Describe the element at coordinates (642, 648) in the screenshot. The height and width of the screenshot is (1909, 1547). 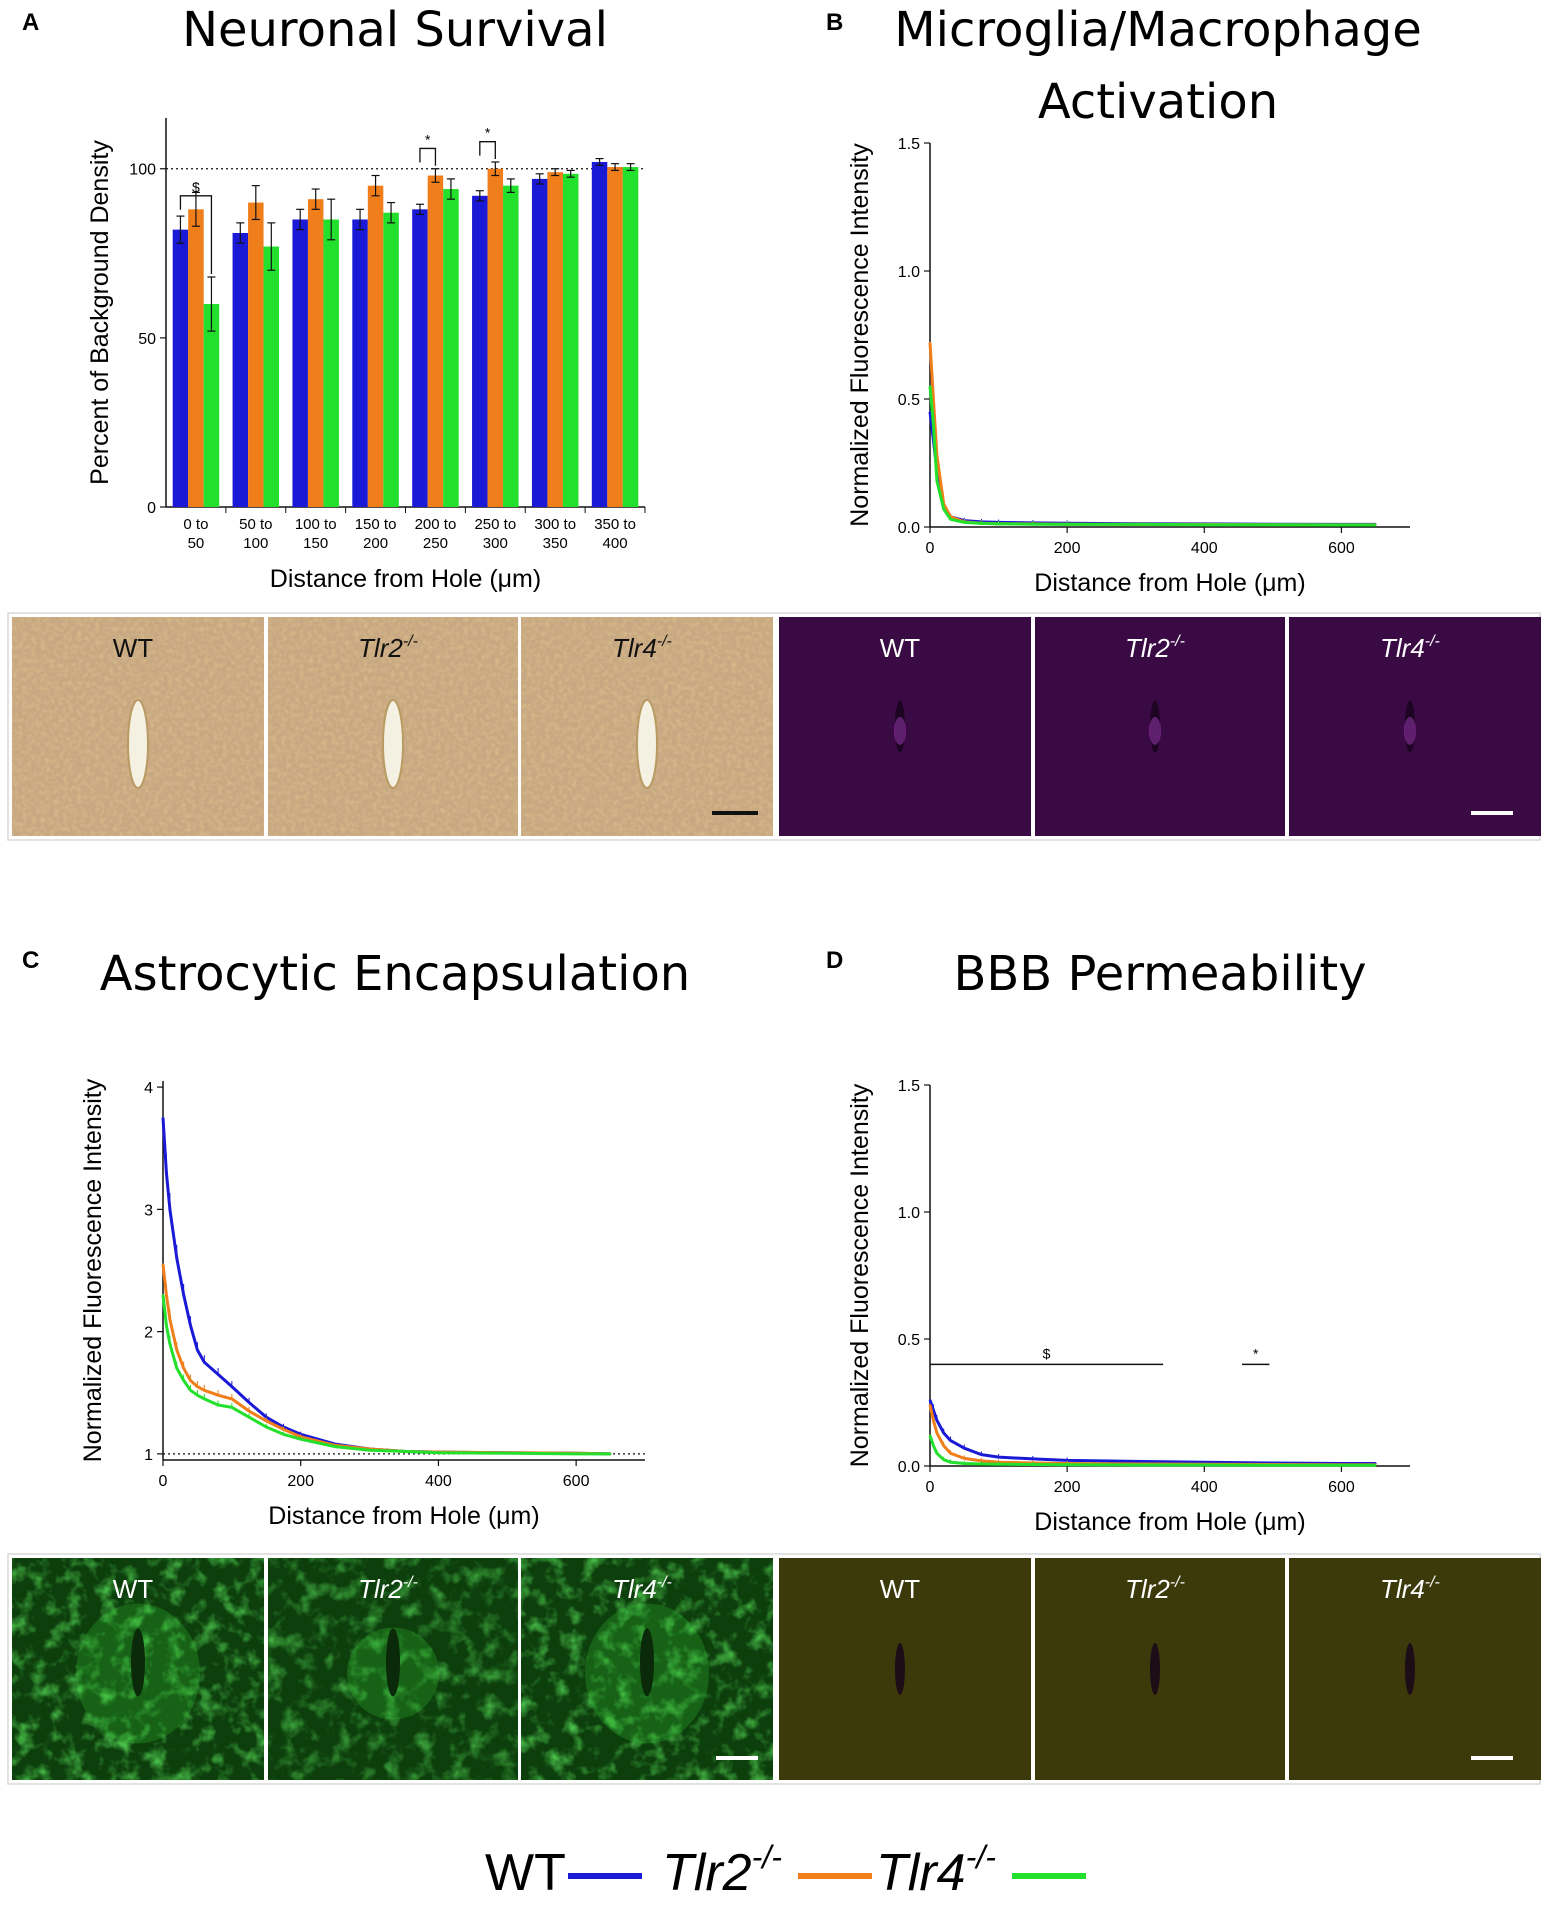
I see `tile-label: Tlr4-/-` at that location.